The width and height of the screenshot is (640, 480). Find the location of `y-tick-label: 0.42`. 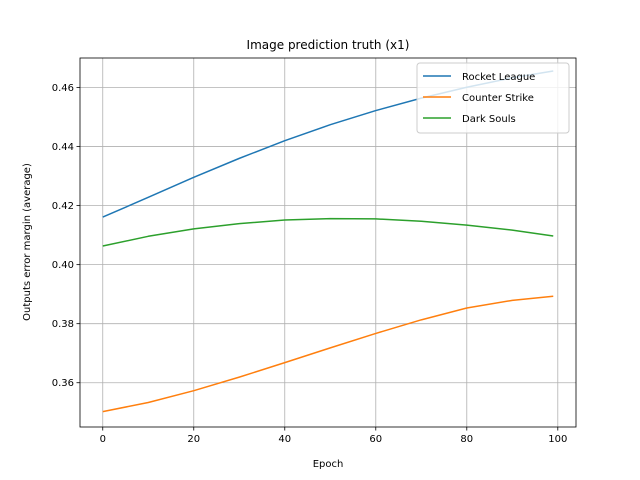

y-tick-label: 0.42 is located at coordinates (63, 206).